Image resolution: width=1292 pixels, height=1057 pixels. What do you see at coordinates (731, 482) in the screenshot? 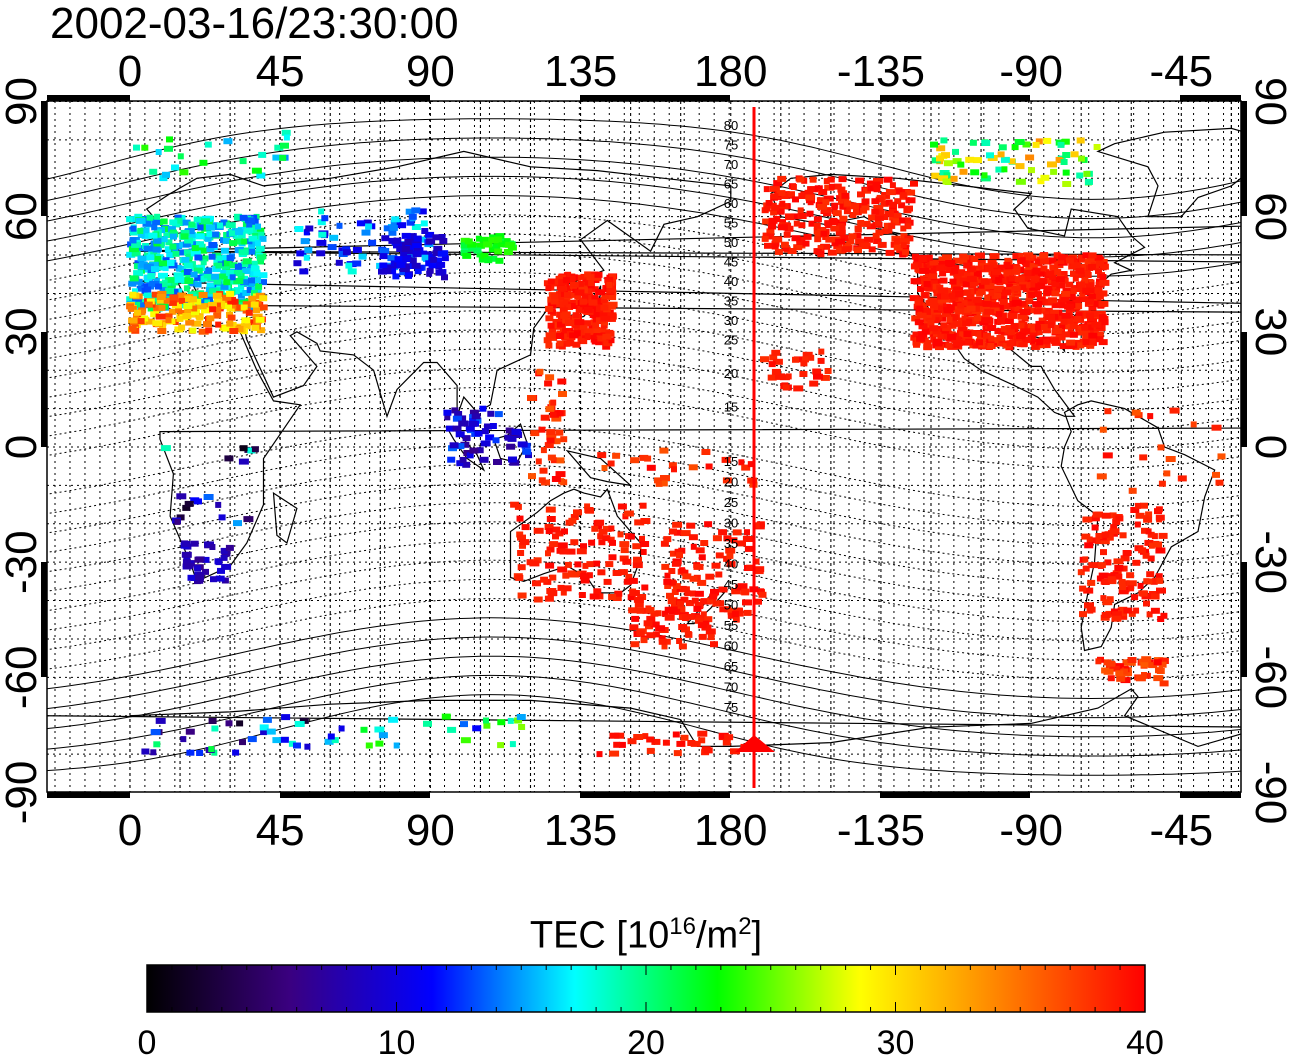
I see `contour-label: 20` at bounding box center [731, 482].